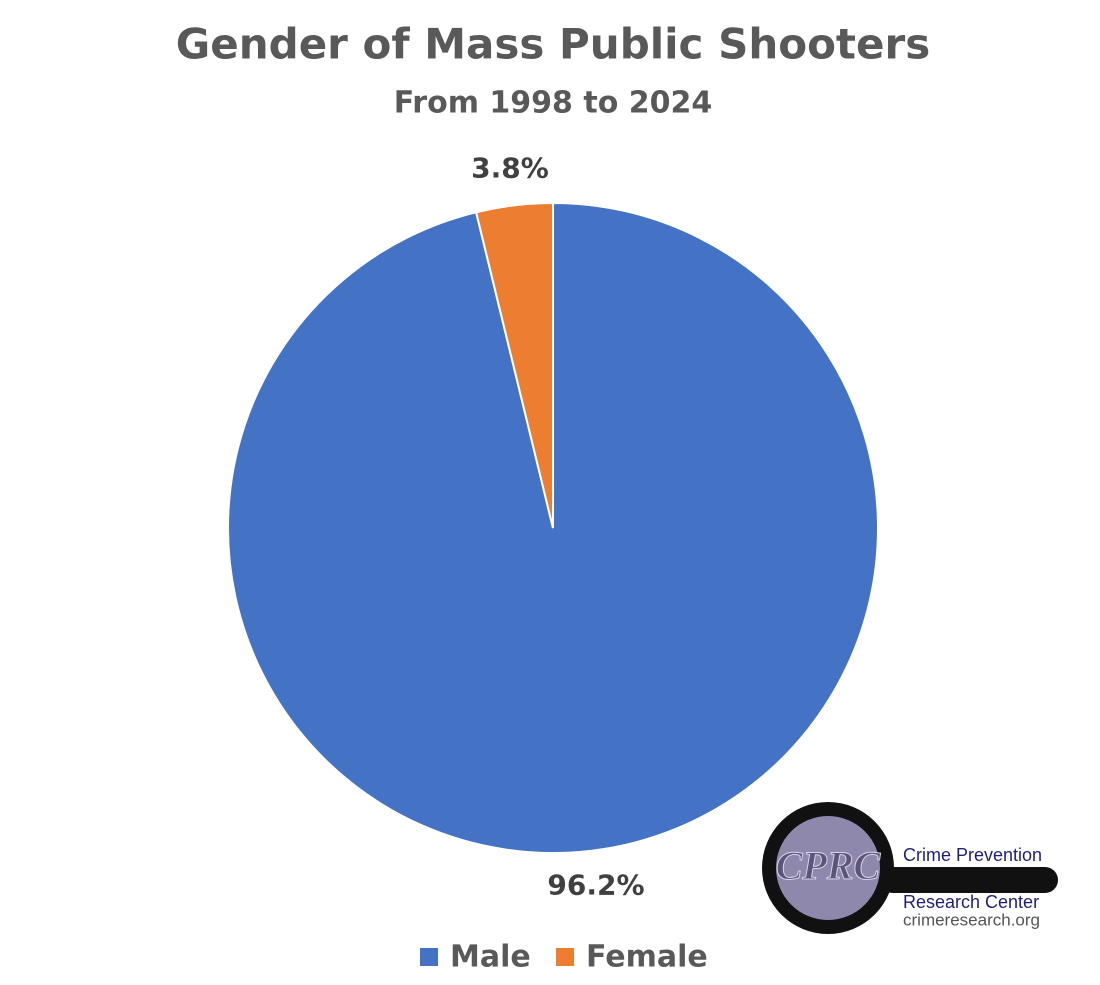 This screenshot has height=985, width=1100. Describe the element at coordinates (972, 855) in the screenshot. I see `logo-name: Crime Prevention` at that location.